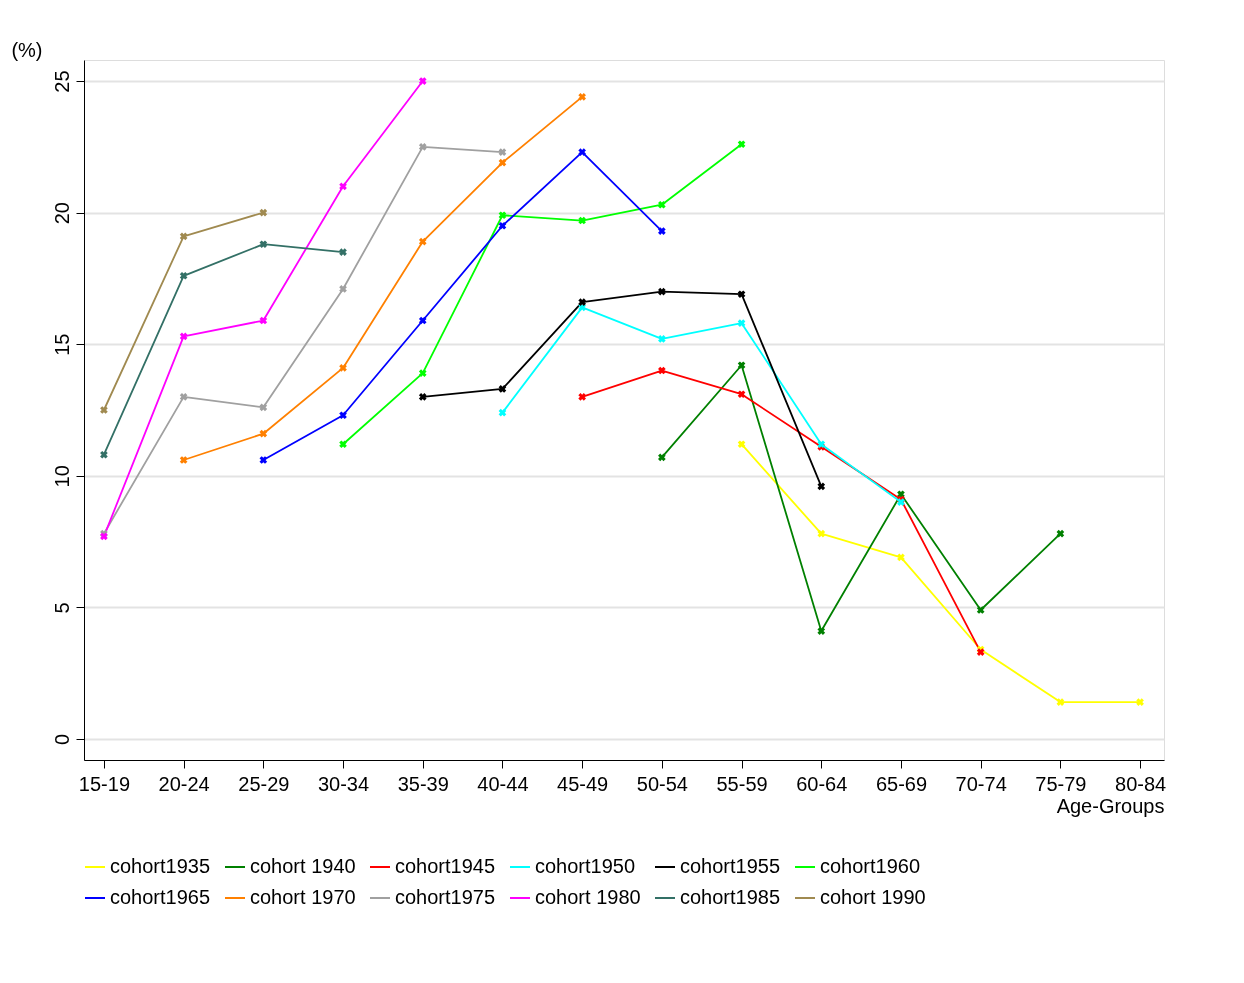 The width and height of the screenshot is (1244, 983). I want to click on y-tick-label: 15, so click(61, 344).